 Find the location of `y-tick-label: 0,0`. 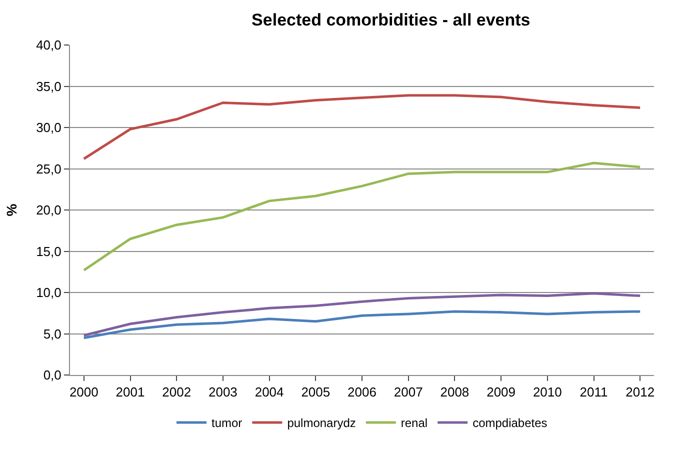

y-tick-label: 0,0 is located at coordinates (52, 375).